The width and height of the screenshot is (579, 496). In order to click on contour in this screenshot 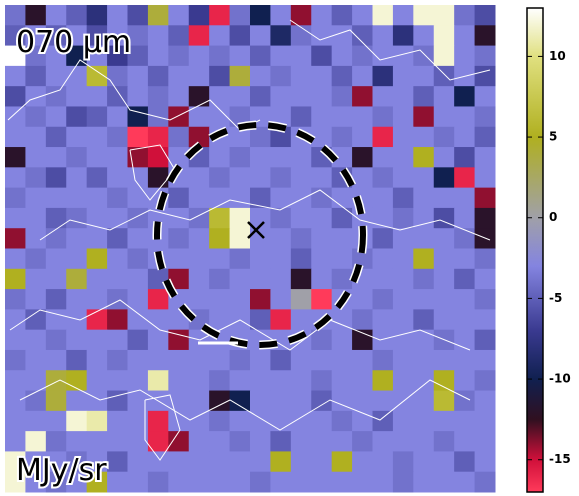, I will do `click(245, 405)`.